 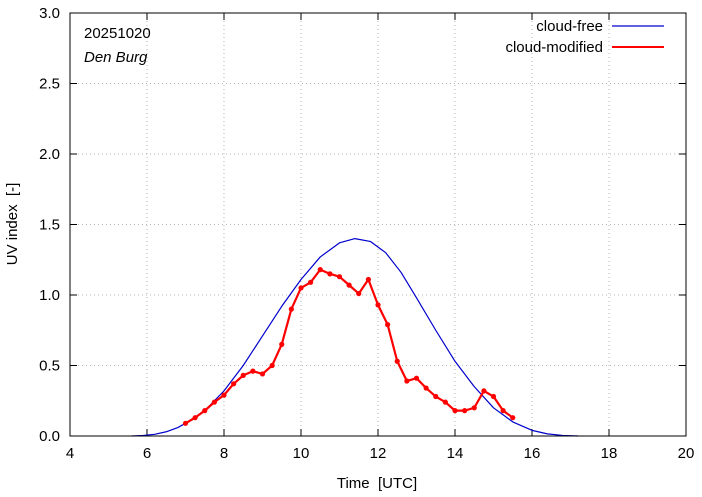 I want to click on x-tick-label: 4, so click(x=70, y=453).